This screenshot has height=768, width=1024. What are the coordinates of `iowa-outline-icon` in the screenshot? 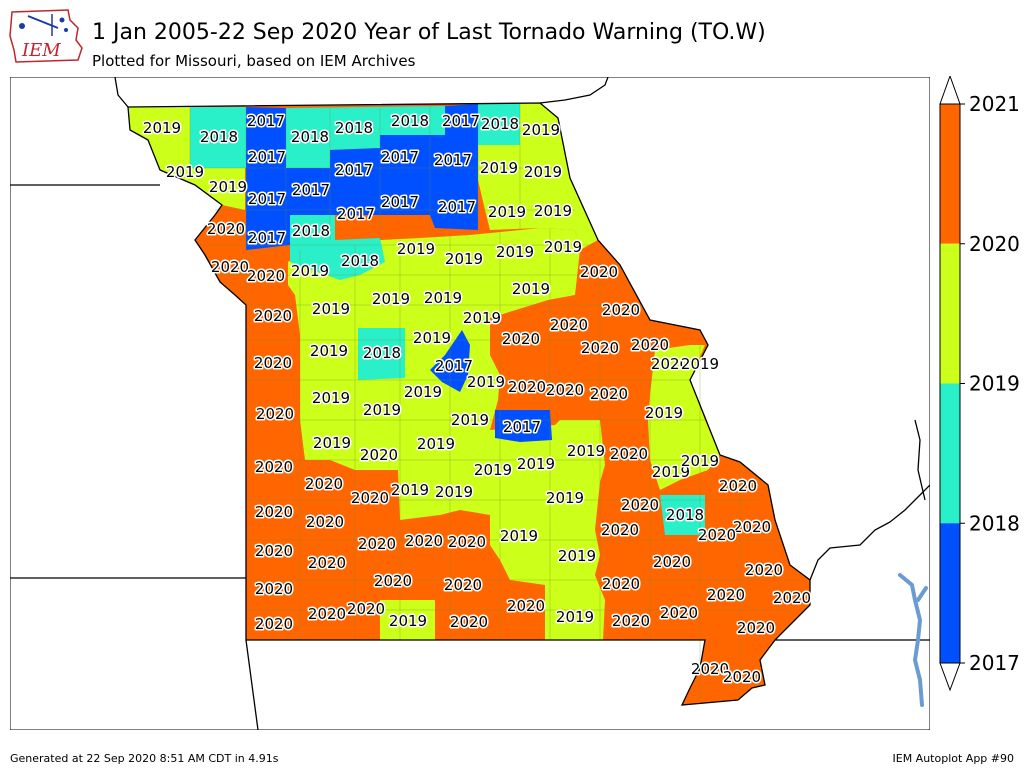 It's located at (46, 36).